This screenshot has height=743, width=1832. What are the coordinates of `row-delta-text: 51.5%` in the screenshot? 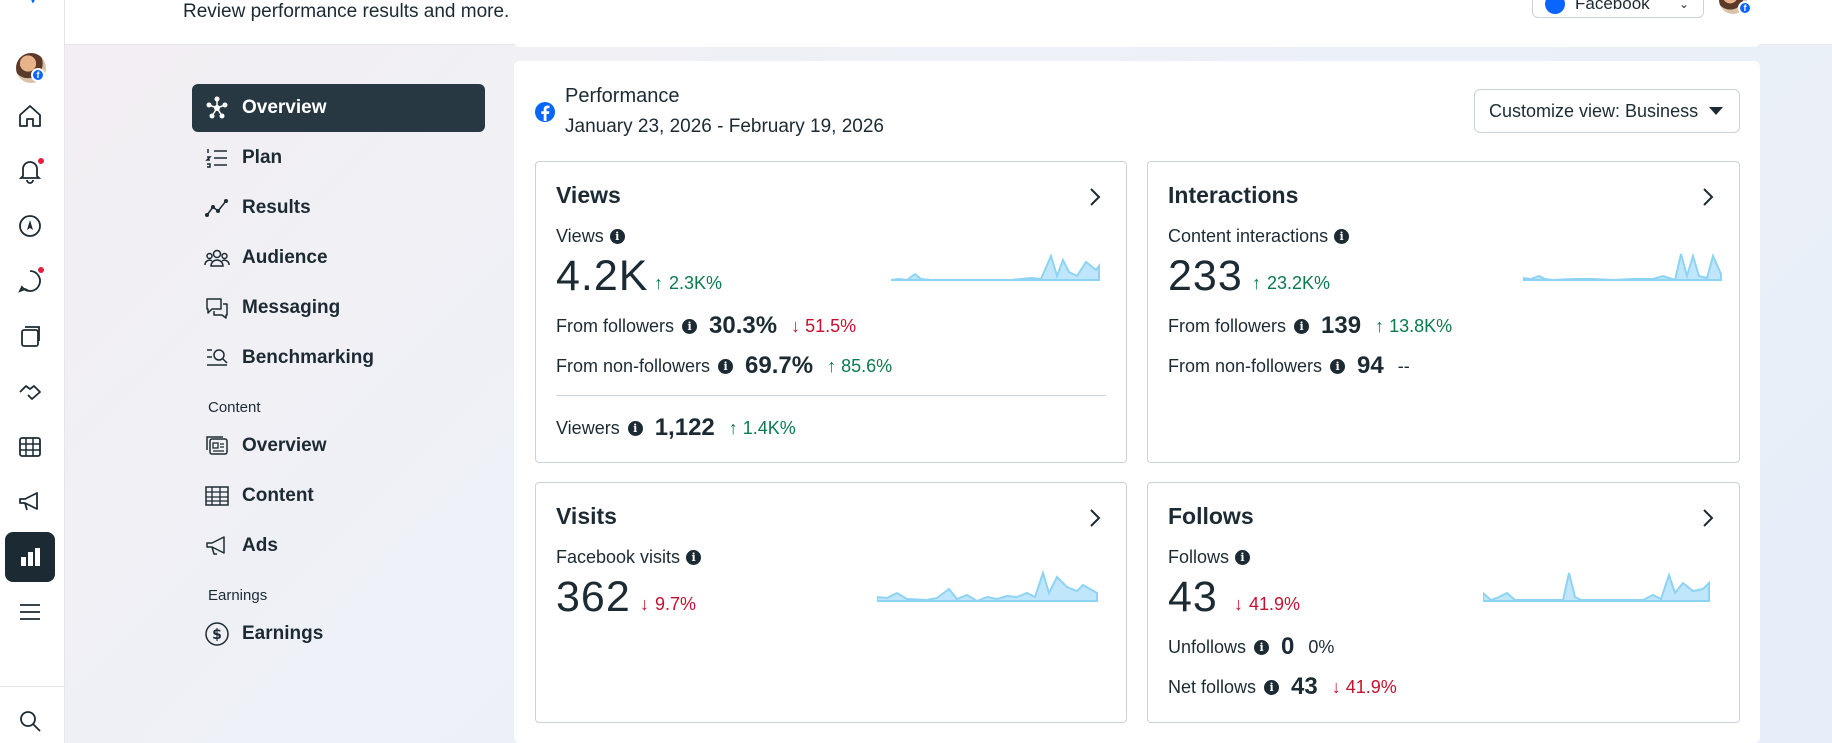 It's located at (831, 325).